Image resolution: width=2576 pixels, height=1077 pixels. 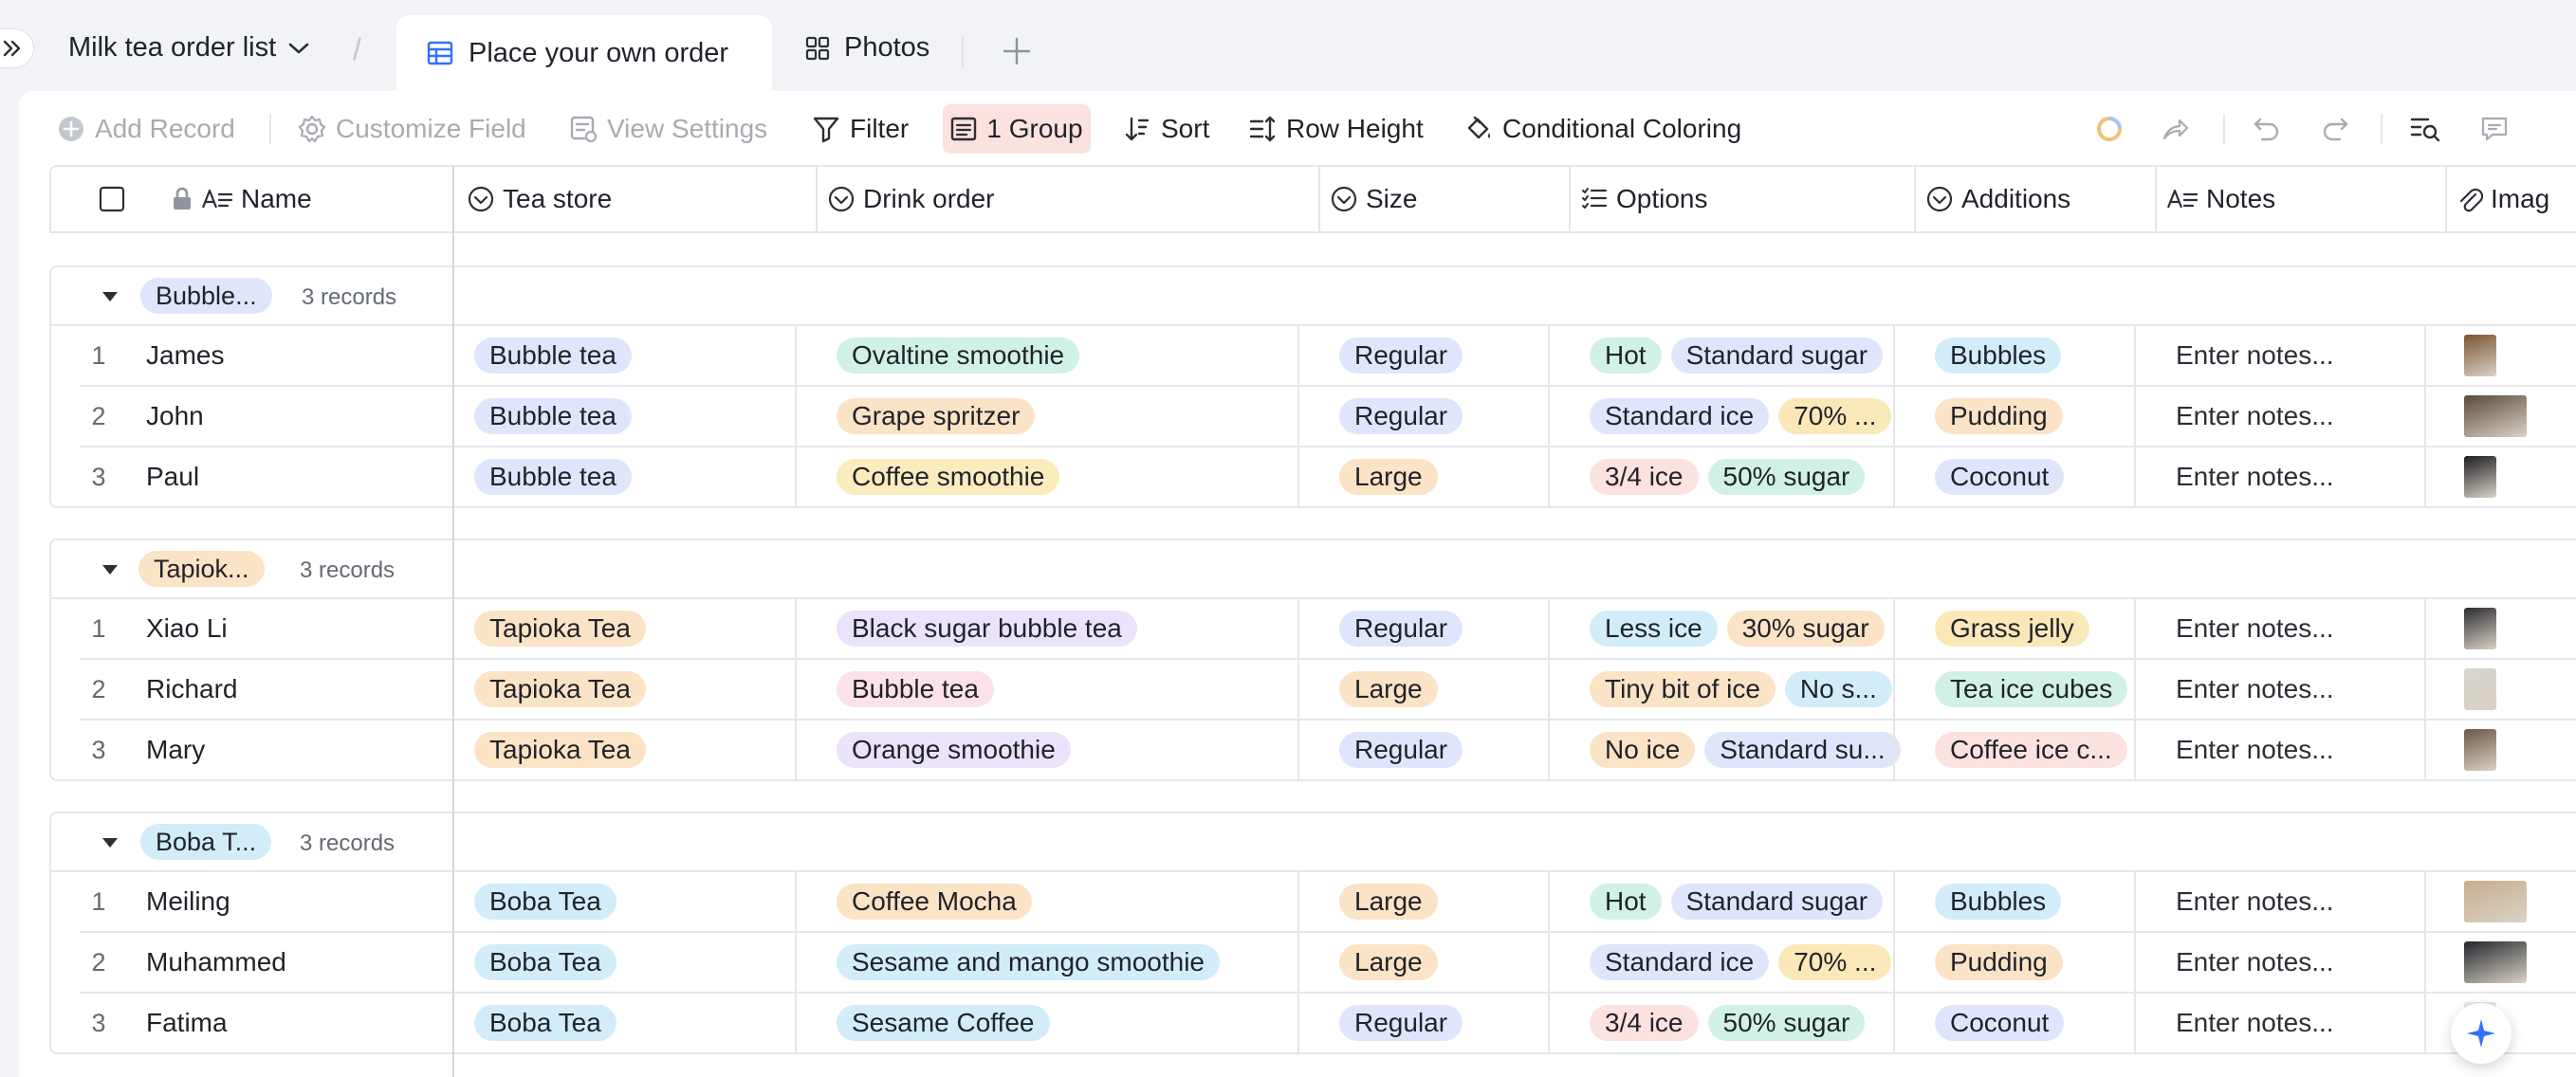 I want to click on drink-order-cell: Orange smoothie, so click(x=954, y=750).